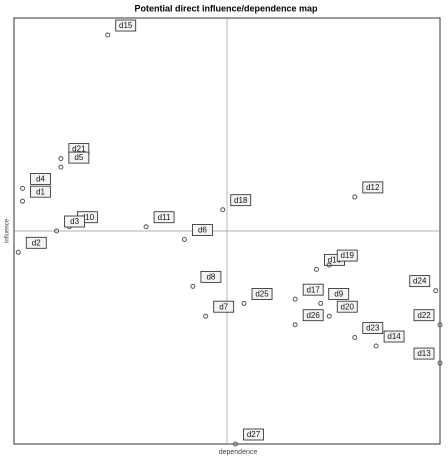 The image size is (448, 458). What do you see at coordinates (238, 452) in the screenshot?
I see `x-axis-label: dependence` at bounding box center [238, 452].